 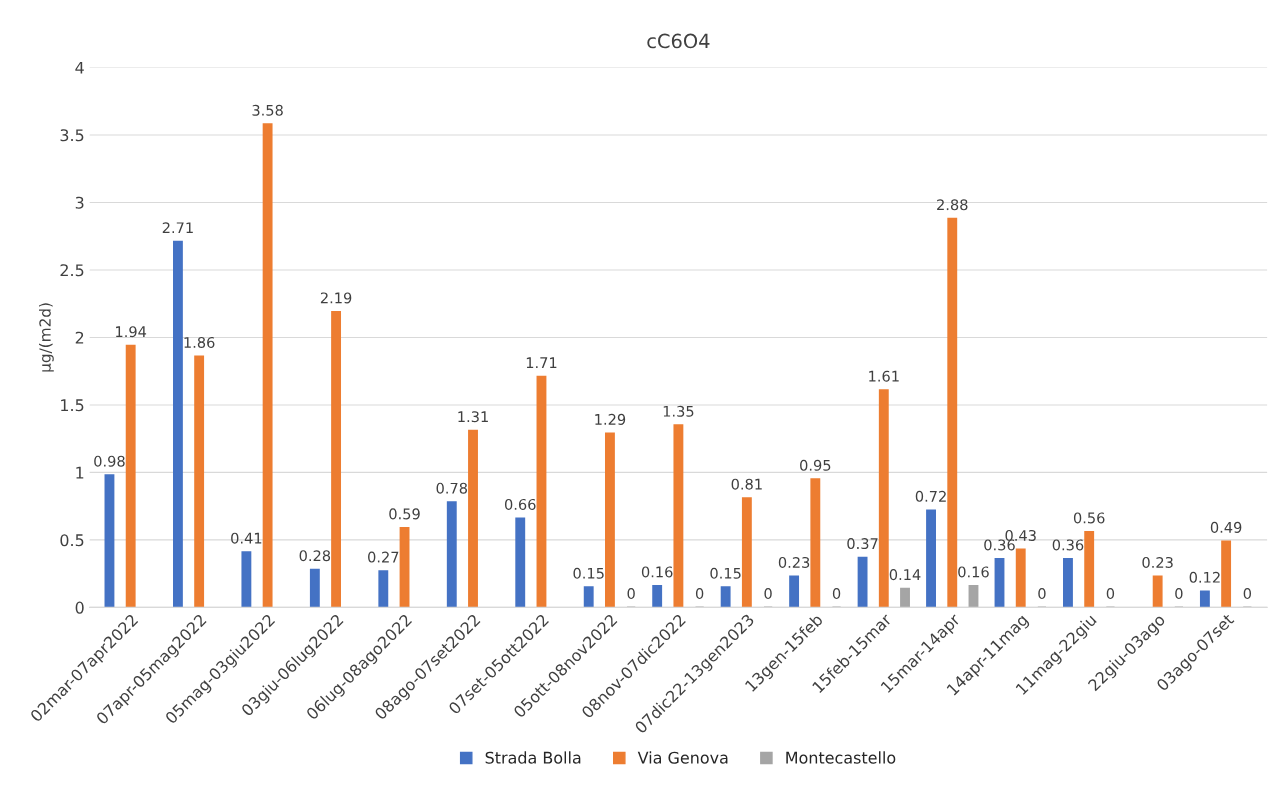 I want to click on chart-title: cC6O4, so click(x=678, y=41).